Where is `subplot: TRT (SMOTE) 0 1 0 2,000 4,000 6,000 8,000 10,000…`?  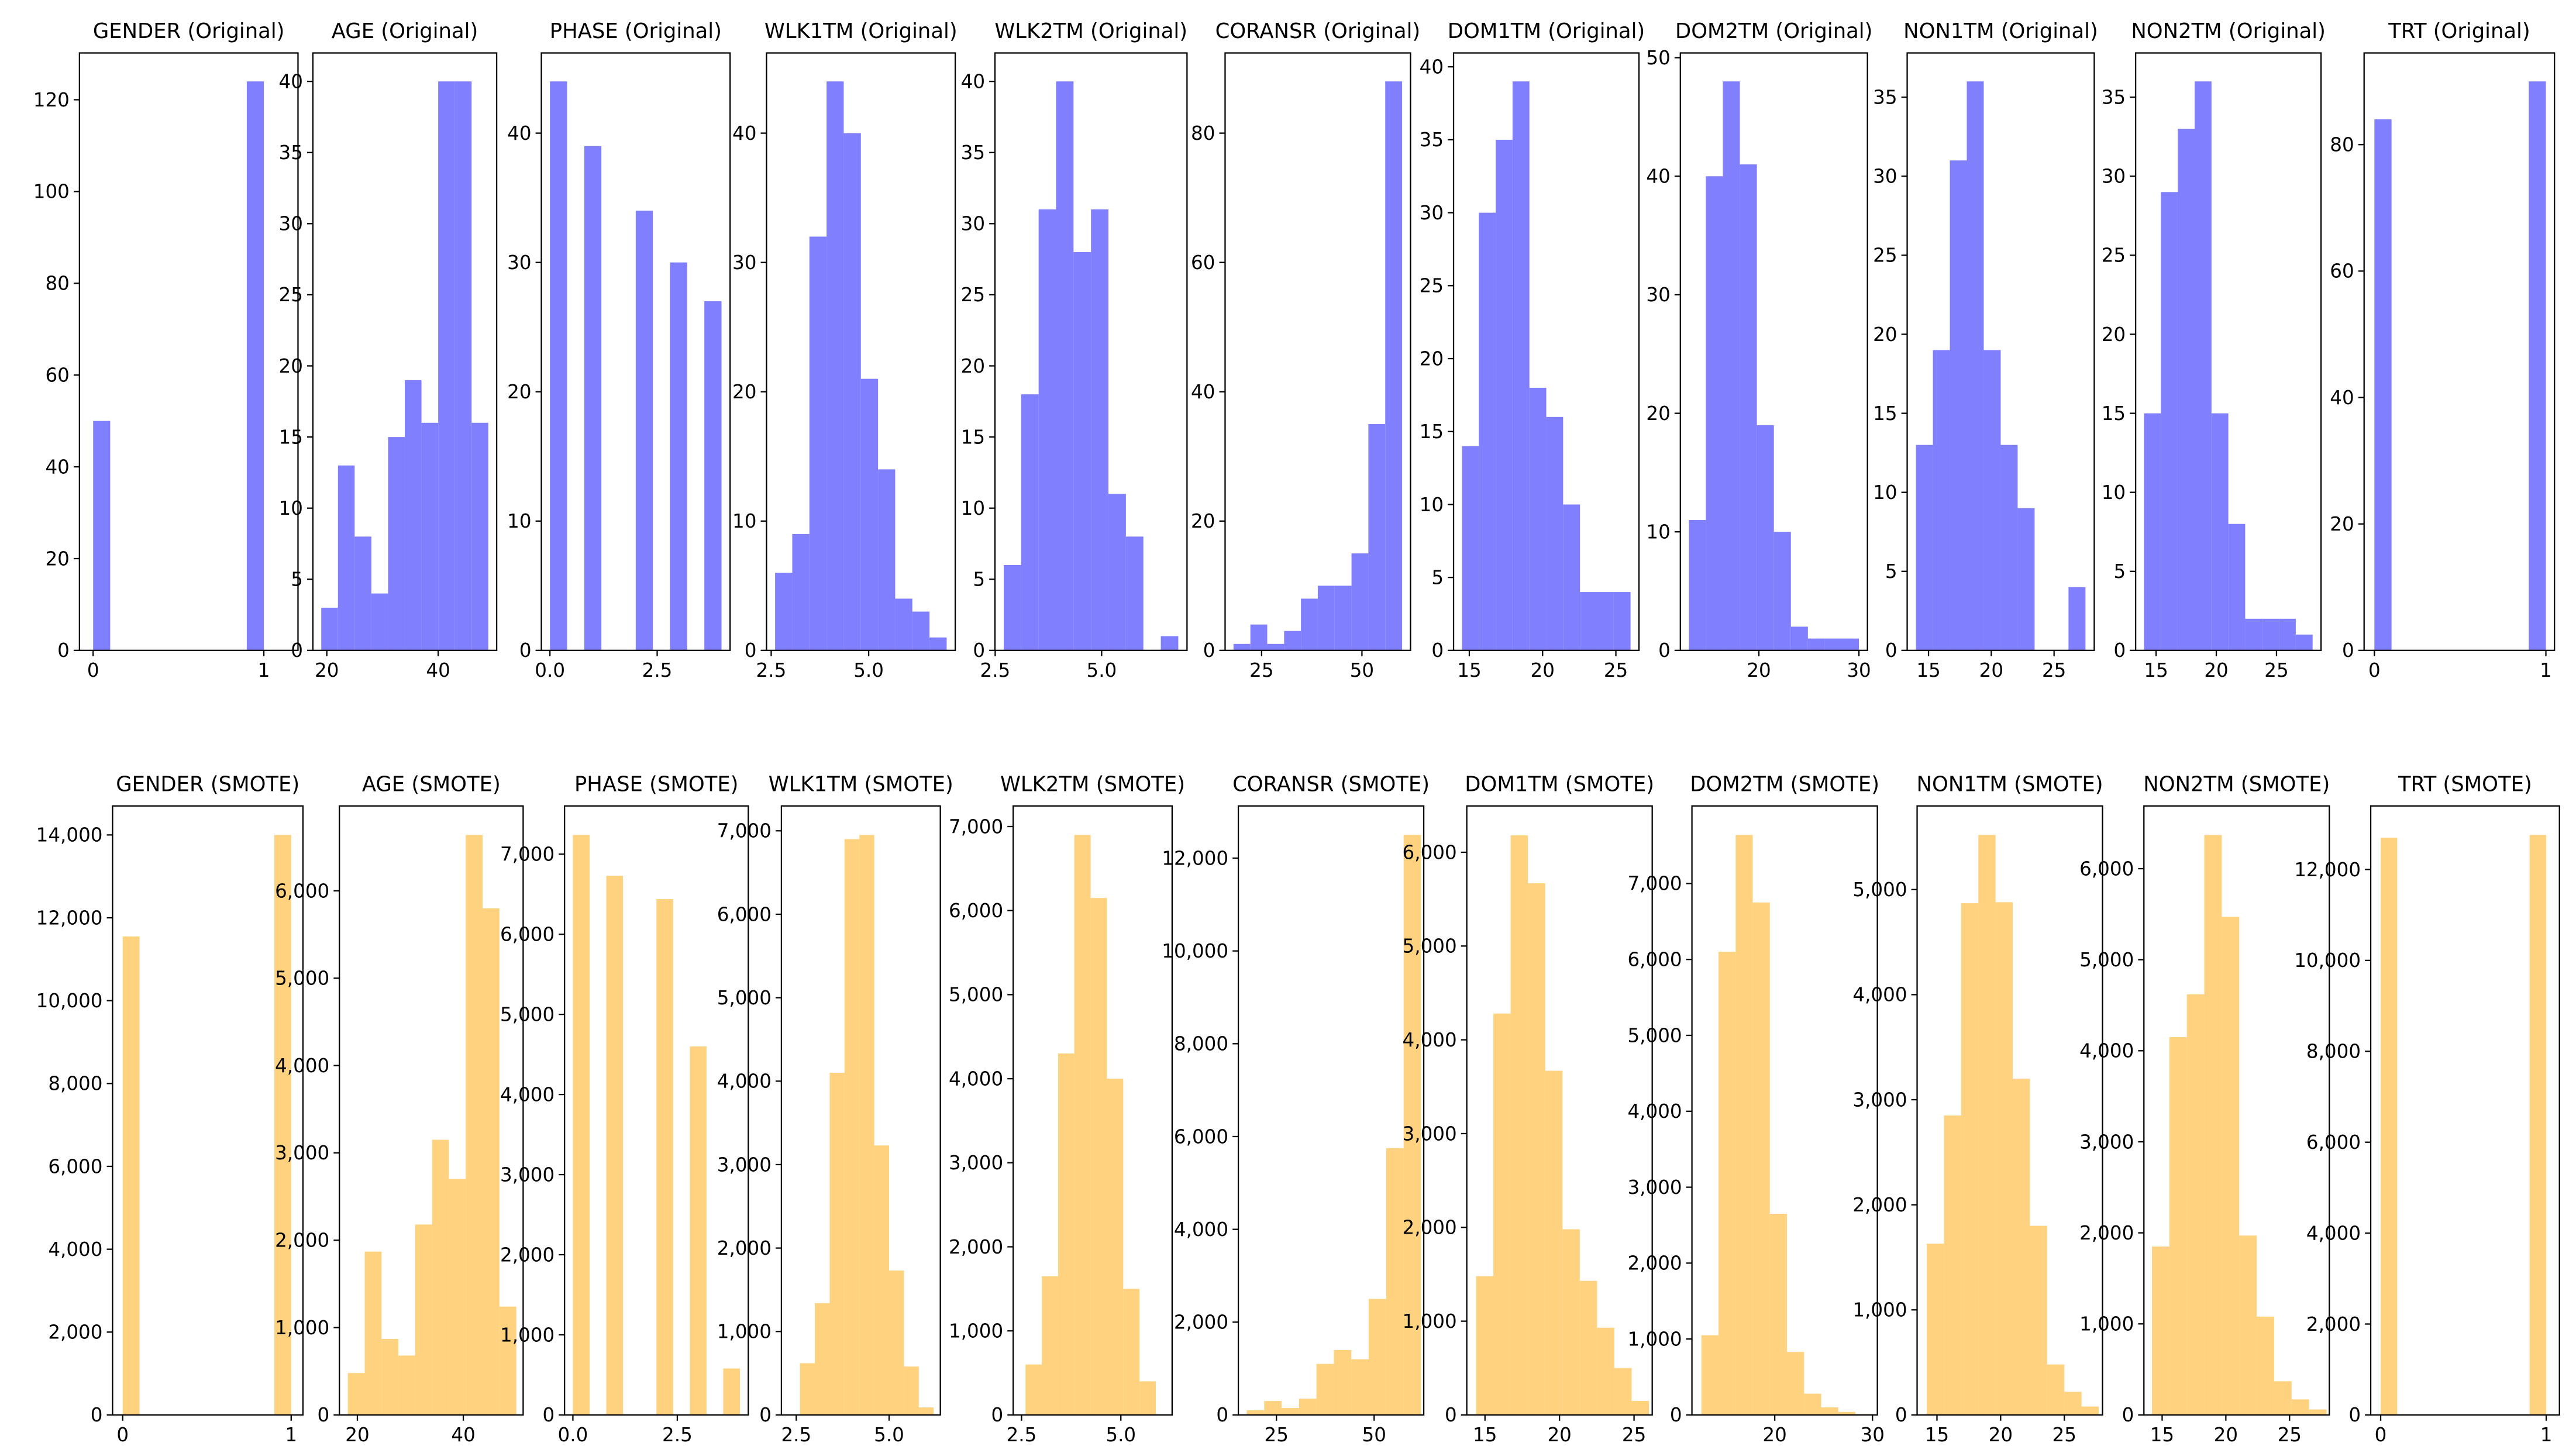
subplot: TRT (SMOTE) 0 1 0 2,000 4,000 6,000 8,000 10,000… is located at coordinates (2427, 1109).